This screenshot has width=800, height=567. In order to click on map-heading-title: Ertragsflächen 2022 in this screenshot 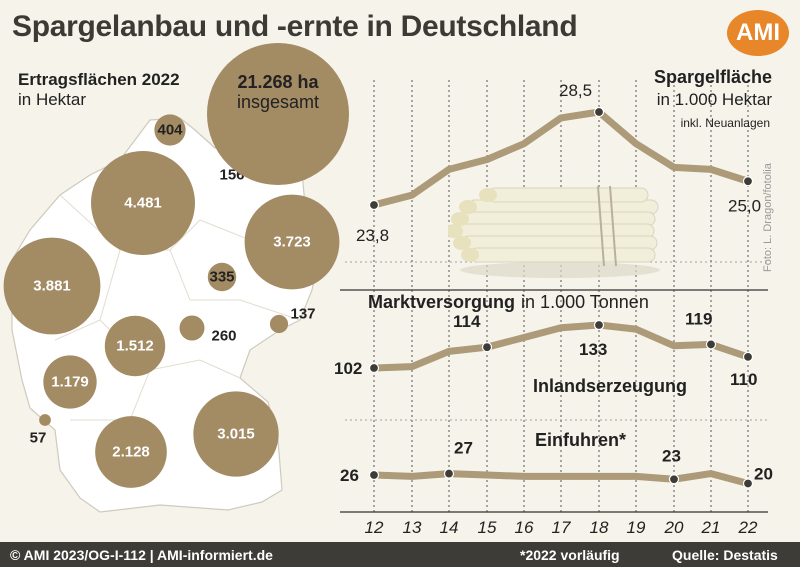, I will do `click(99, 79)`.